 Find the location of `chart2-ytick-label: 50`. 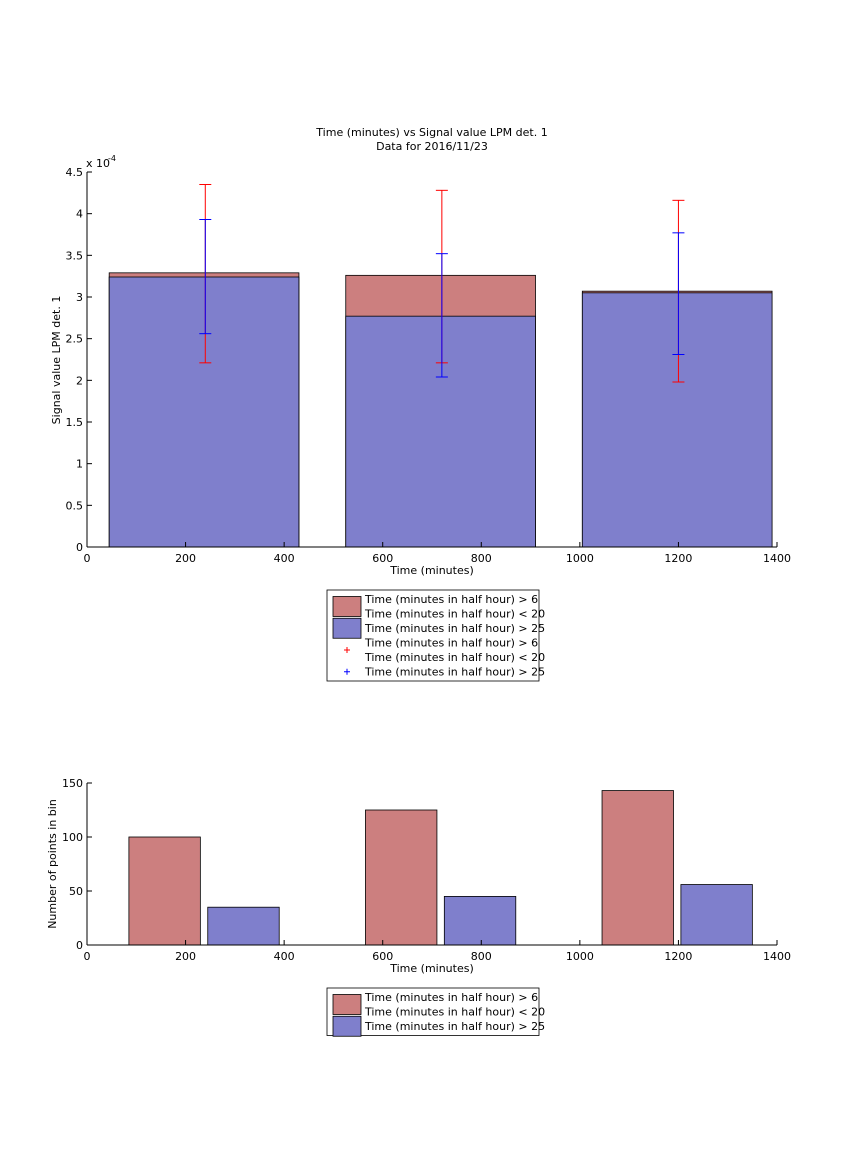

chart2-ytick-label: 50 is located at coordinates (76, 891).